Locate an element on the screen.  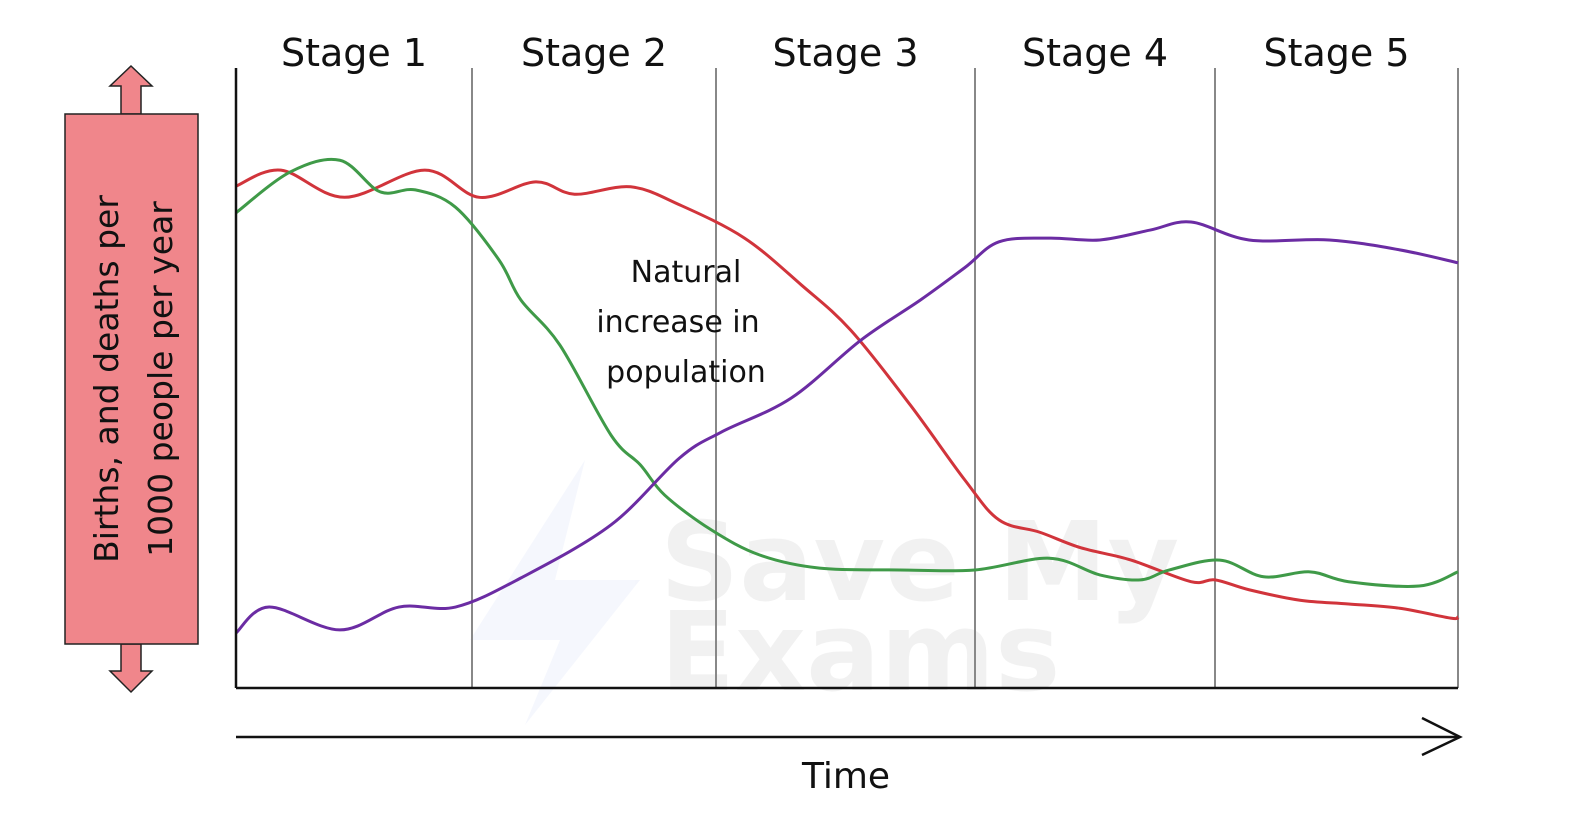
annotation-line-3: population is located at coordinates (686, 372).